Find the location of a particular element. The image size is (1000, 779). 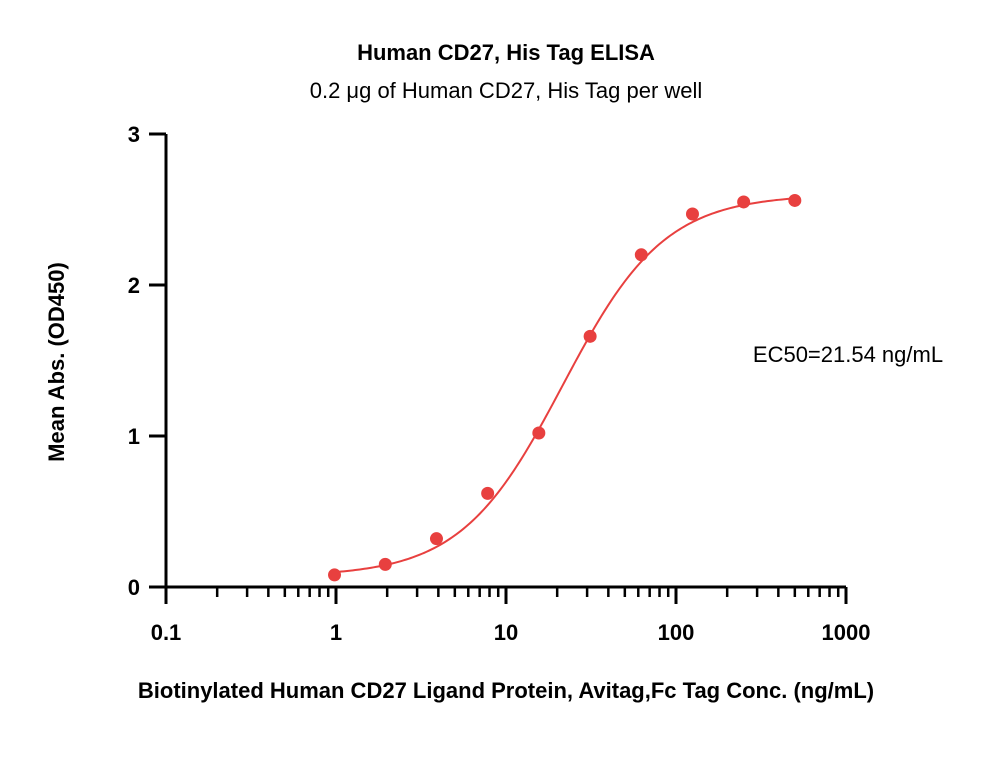

y-tick-label: 3 is located at coordinates (134, 134).